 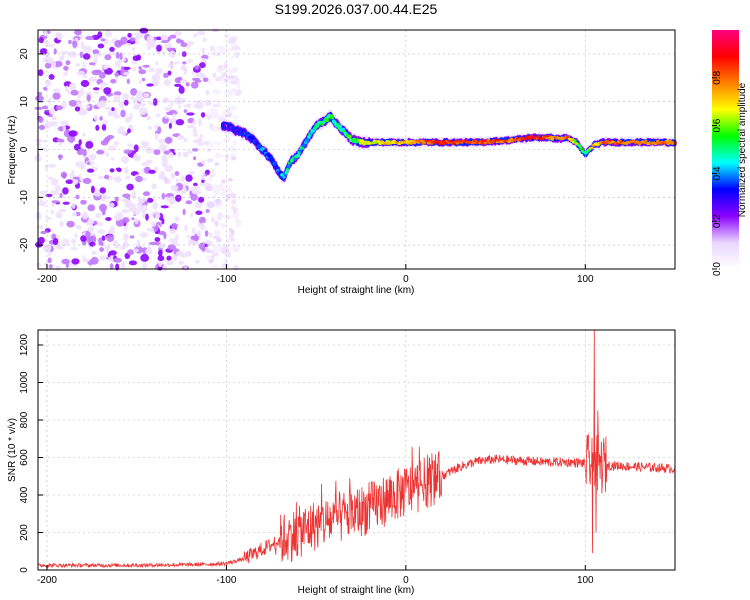 What do you see at coordinates (315, 274) in the screenshot?
I see `spectrogram-x-ticks: -200 -100 0 100` at bounding box center [315, 274].